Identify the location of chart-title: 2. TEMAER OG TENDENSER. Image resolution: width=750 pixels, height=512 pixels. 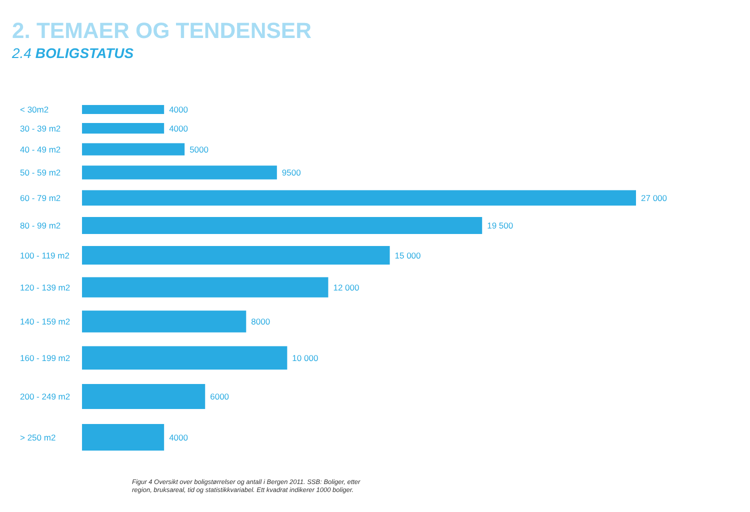
(162, 30).